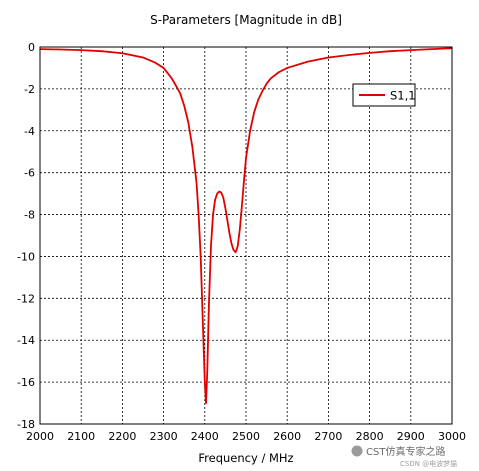 The image size is (479, 471). Describe the element at coordinates (81, 436) in the screenshot. I see `x-tick-label: 2100` at that location.